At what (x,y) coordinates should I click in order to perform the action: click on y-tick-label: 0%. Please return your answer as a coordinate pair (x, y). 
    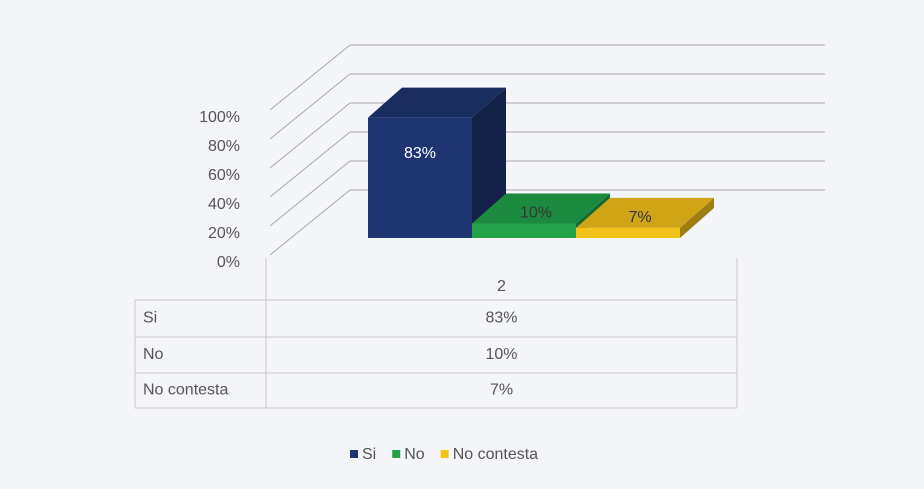
    Looking at the image, I should click on (228, 262).